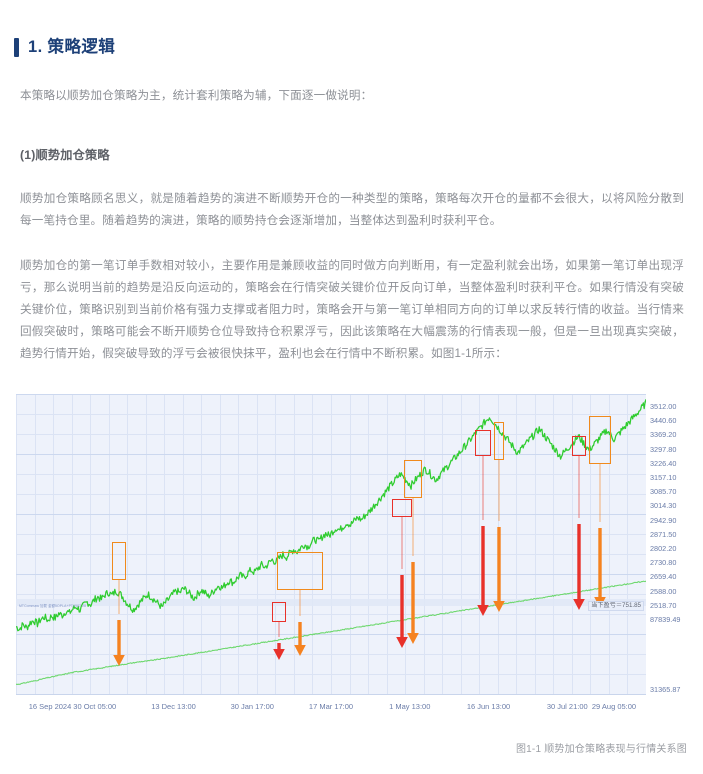  What do you see at coordinates (614, 706) in the screenshot?
I see `x-axis-tick: 29 Aug 05:00` at bounding box center [614, 706].